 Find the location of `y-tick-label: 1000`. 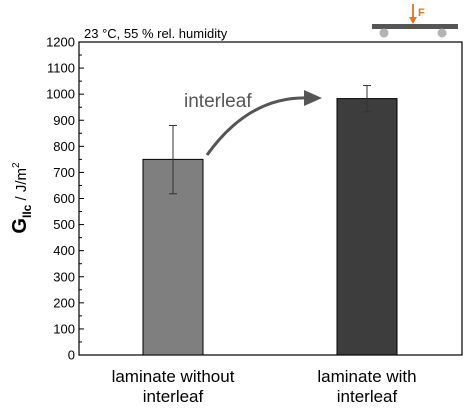

y-tick-label: 1000 is located at coordinates (60, 94).